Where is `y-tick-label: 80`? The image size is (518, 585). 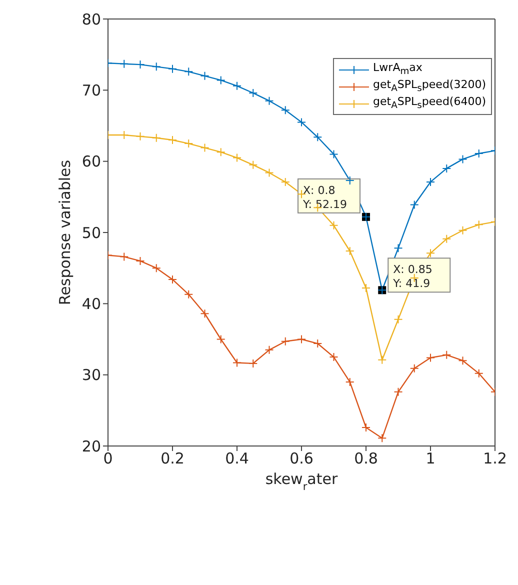 y-tick-label: 80 is located at coordinates (91, 19).